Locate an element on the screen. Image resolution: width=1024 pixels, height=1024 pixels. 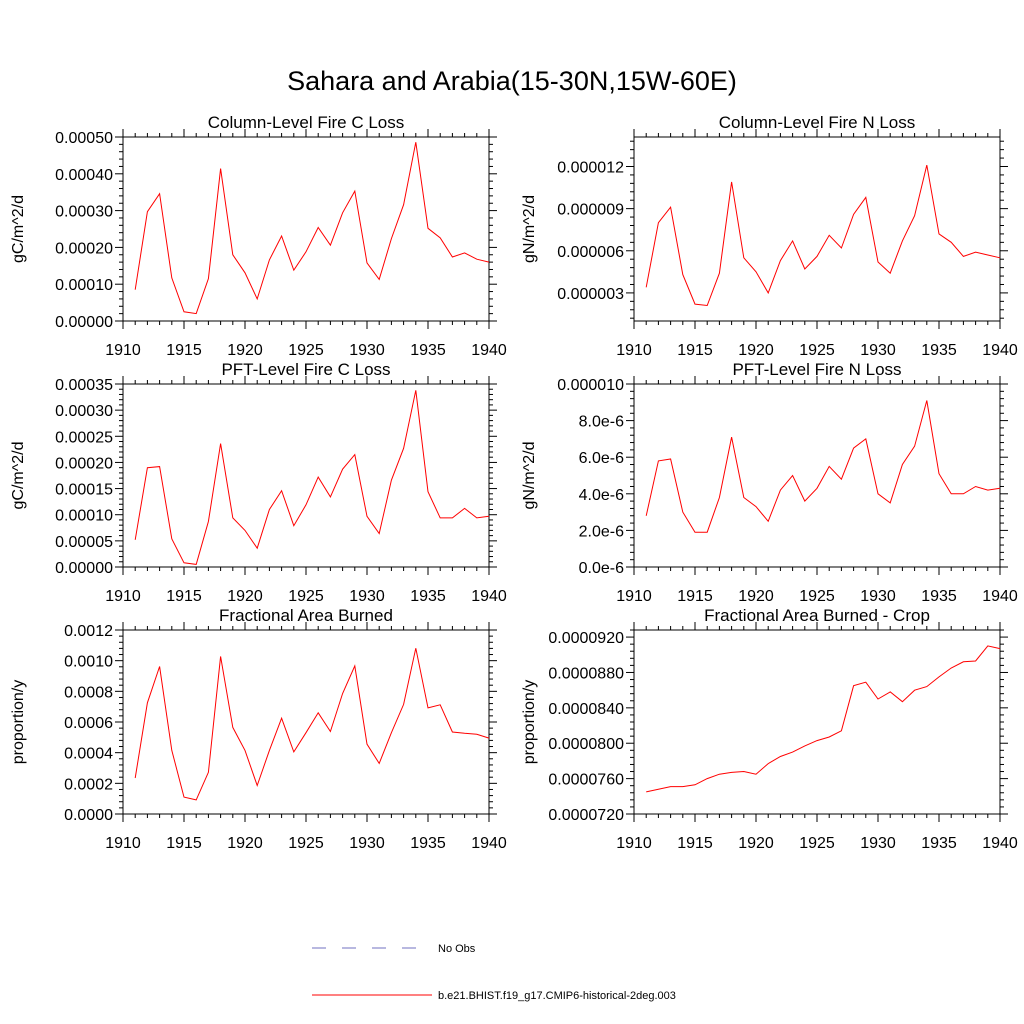
panel-title: Column-Level Fire C Loss is located at coordinates (306, 122).